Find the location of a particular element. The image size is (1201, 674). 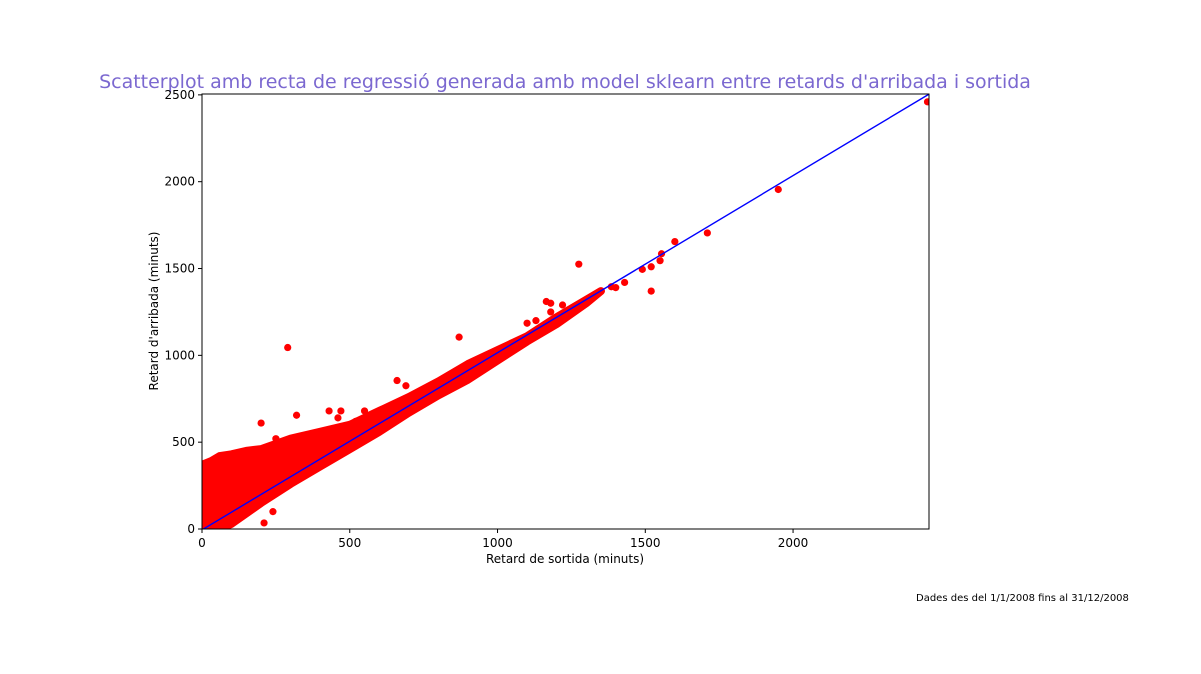

x-axis: 0 500 1000 1500 2000 is located at coordinates (503, 539).